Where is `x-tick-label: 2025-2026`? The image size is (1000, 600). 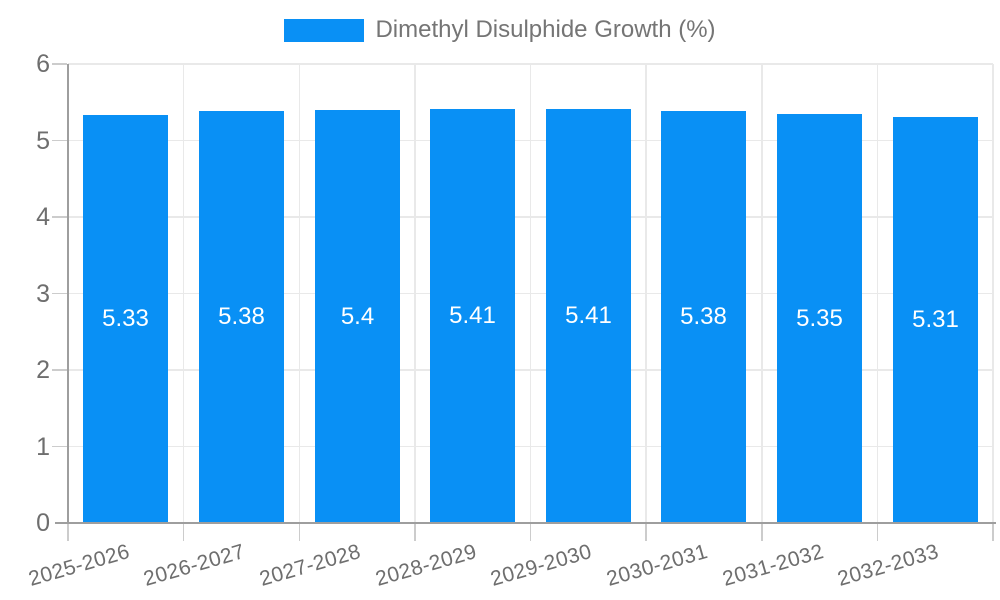 x-tick-label: 2025-2026 is located at coordinates (79, 565).